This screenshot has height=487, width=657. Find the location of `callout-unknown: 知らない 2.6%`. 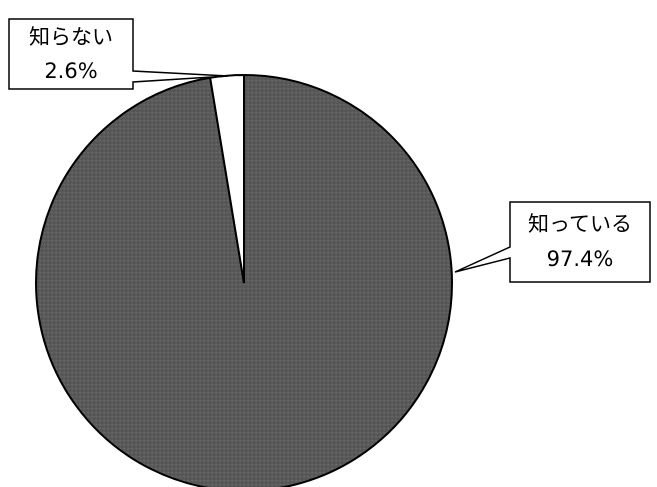

callout-unknown: 知らない 2.6% is located at coordinates (118, 54).